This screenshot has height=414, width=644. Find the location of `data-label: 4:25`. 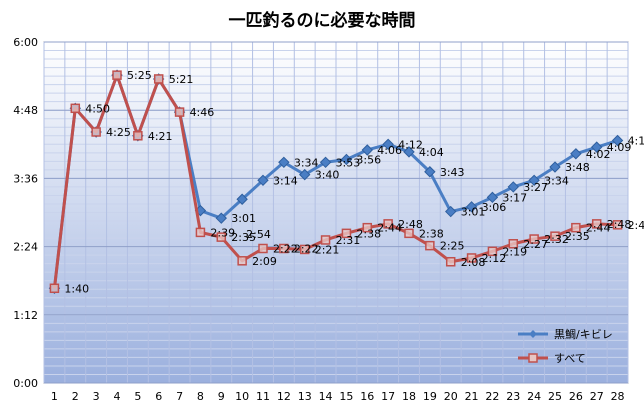

data-label: 4:25 is located at coordinates (118, 132).